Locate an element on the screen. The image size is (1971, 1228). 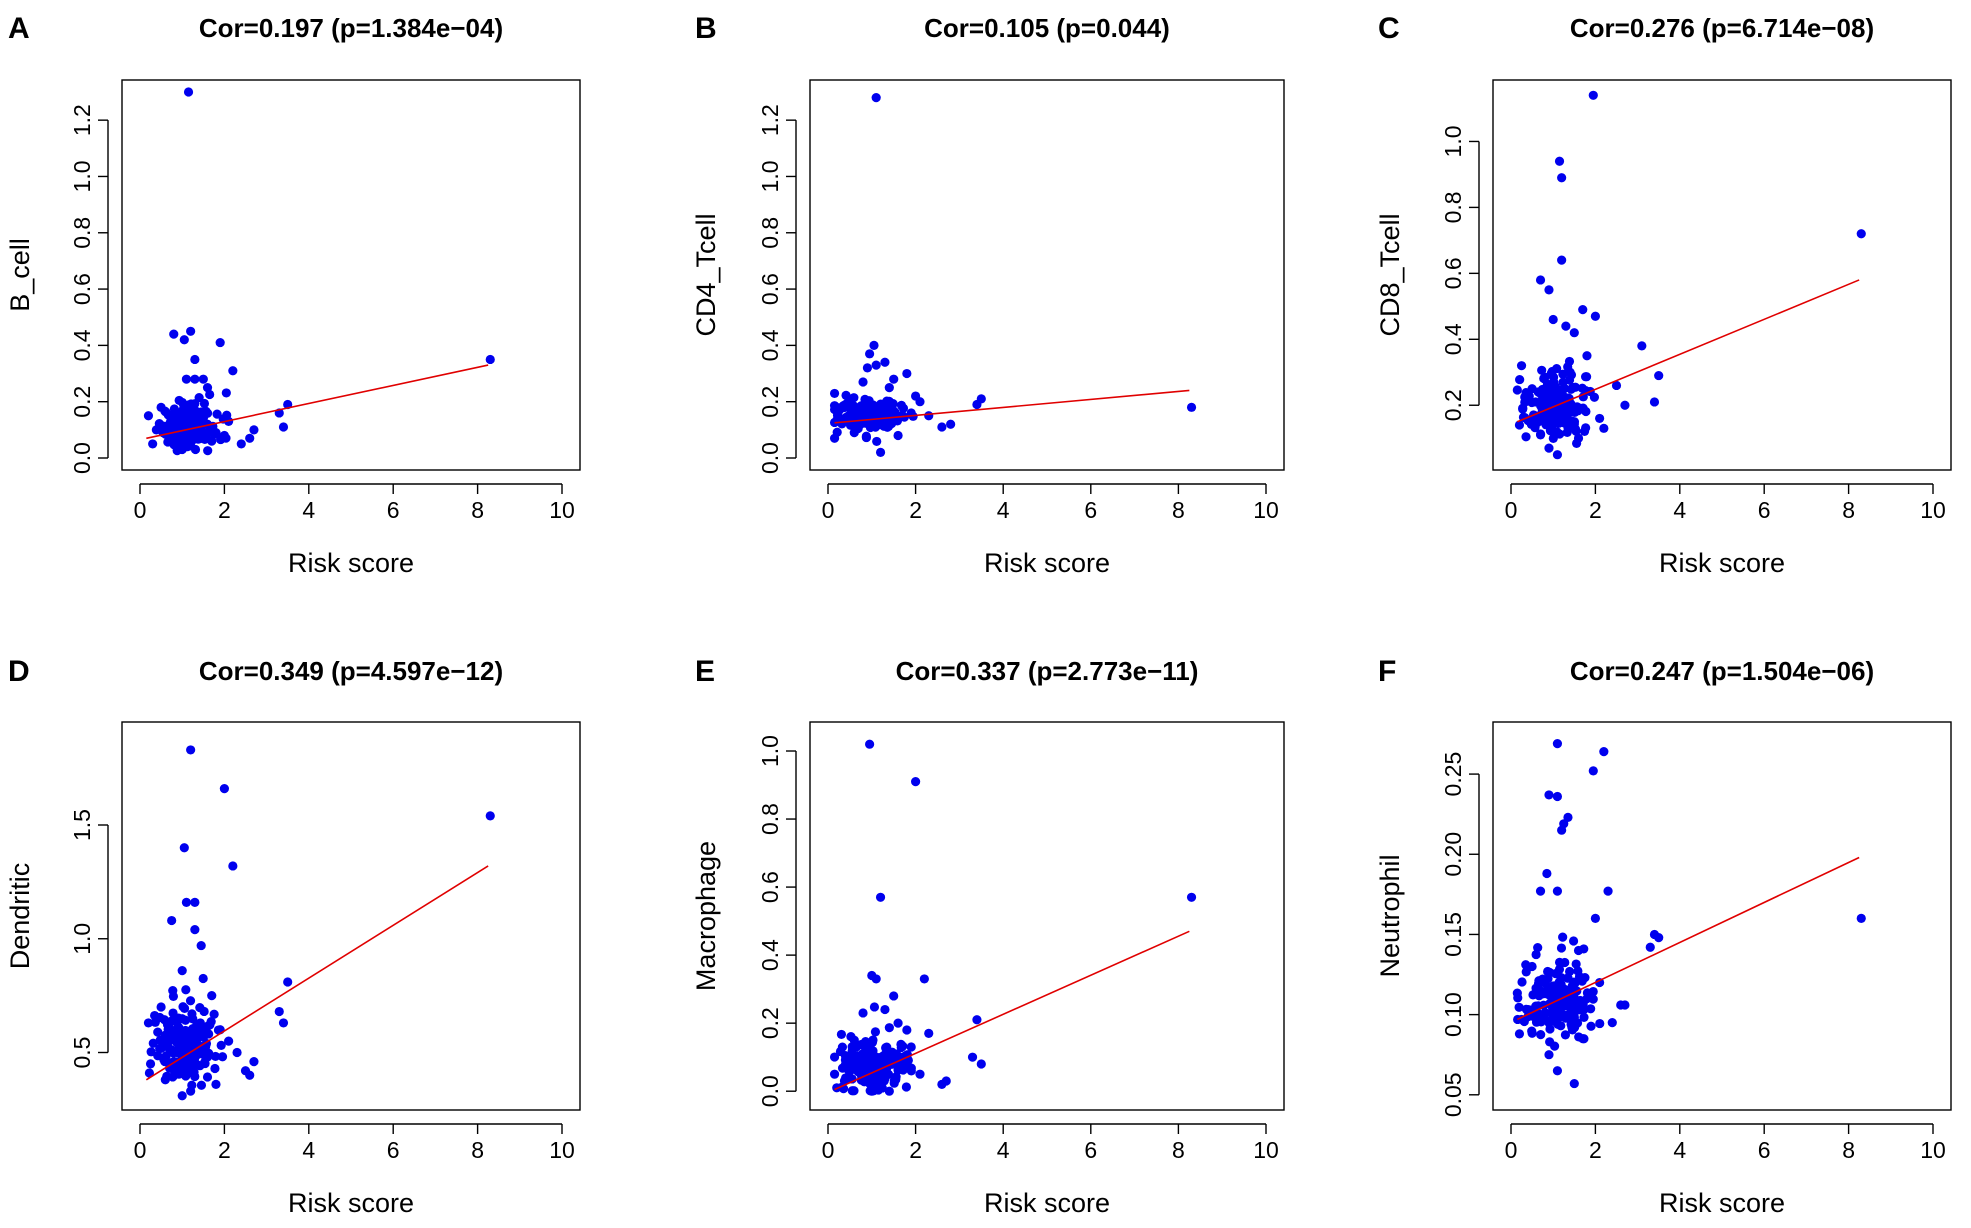
y-axis-label: Dendritic is located at coordinates (20, 916).